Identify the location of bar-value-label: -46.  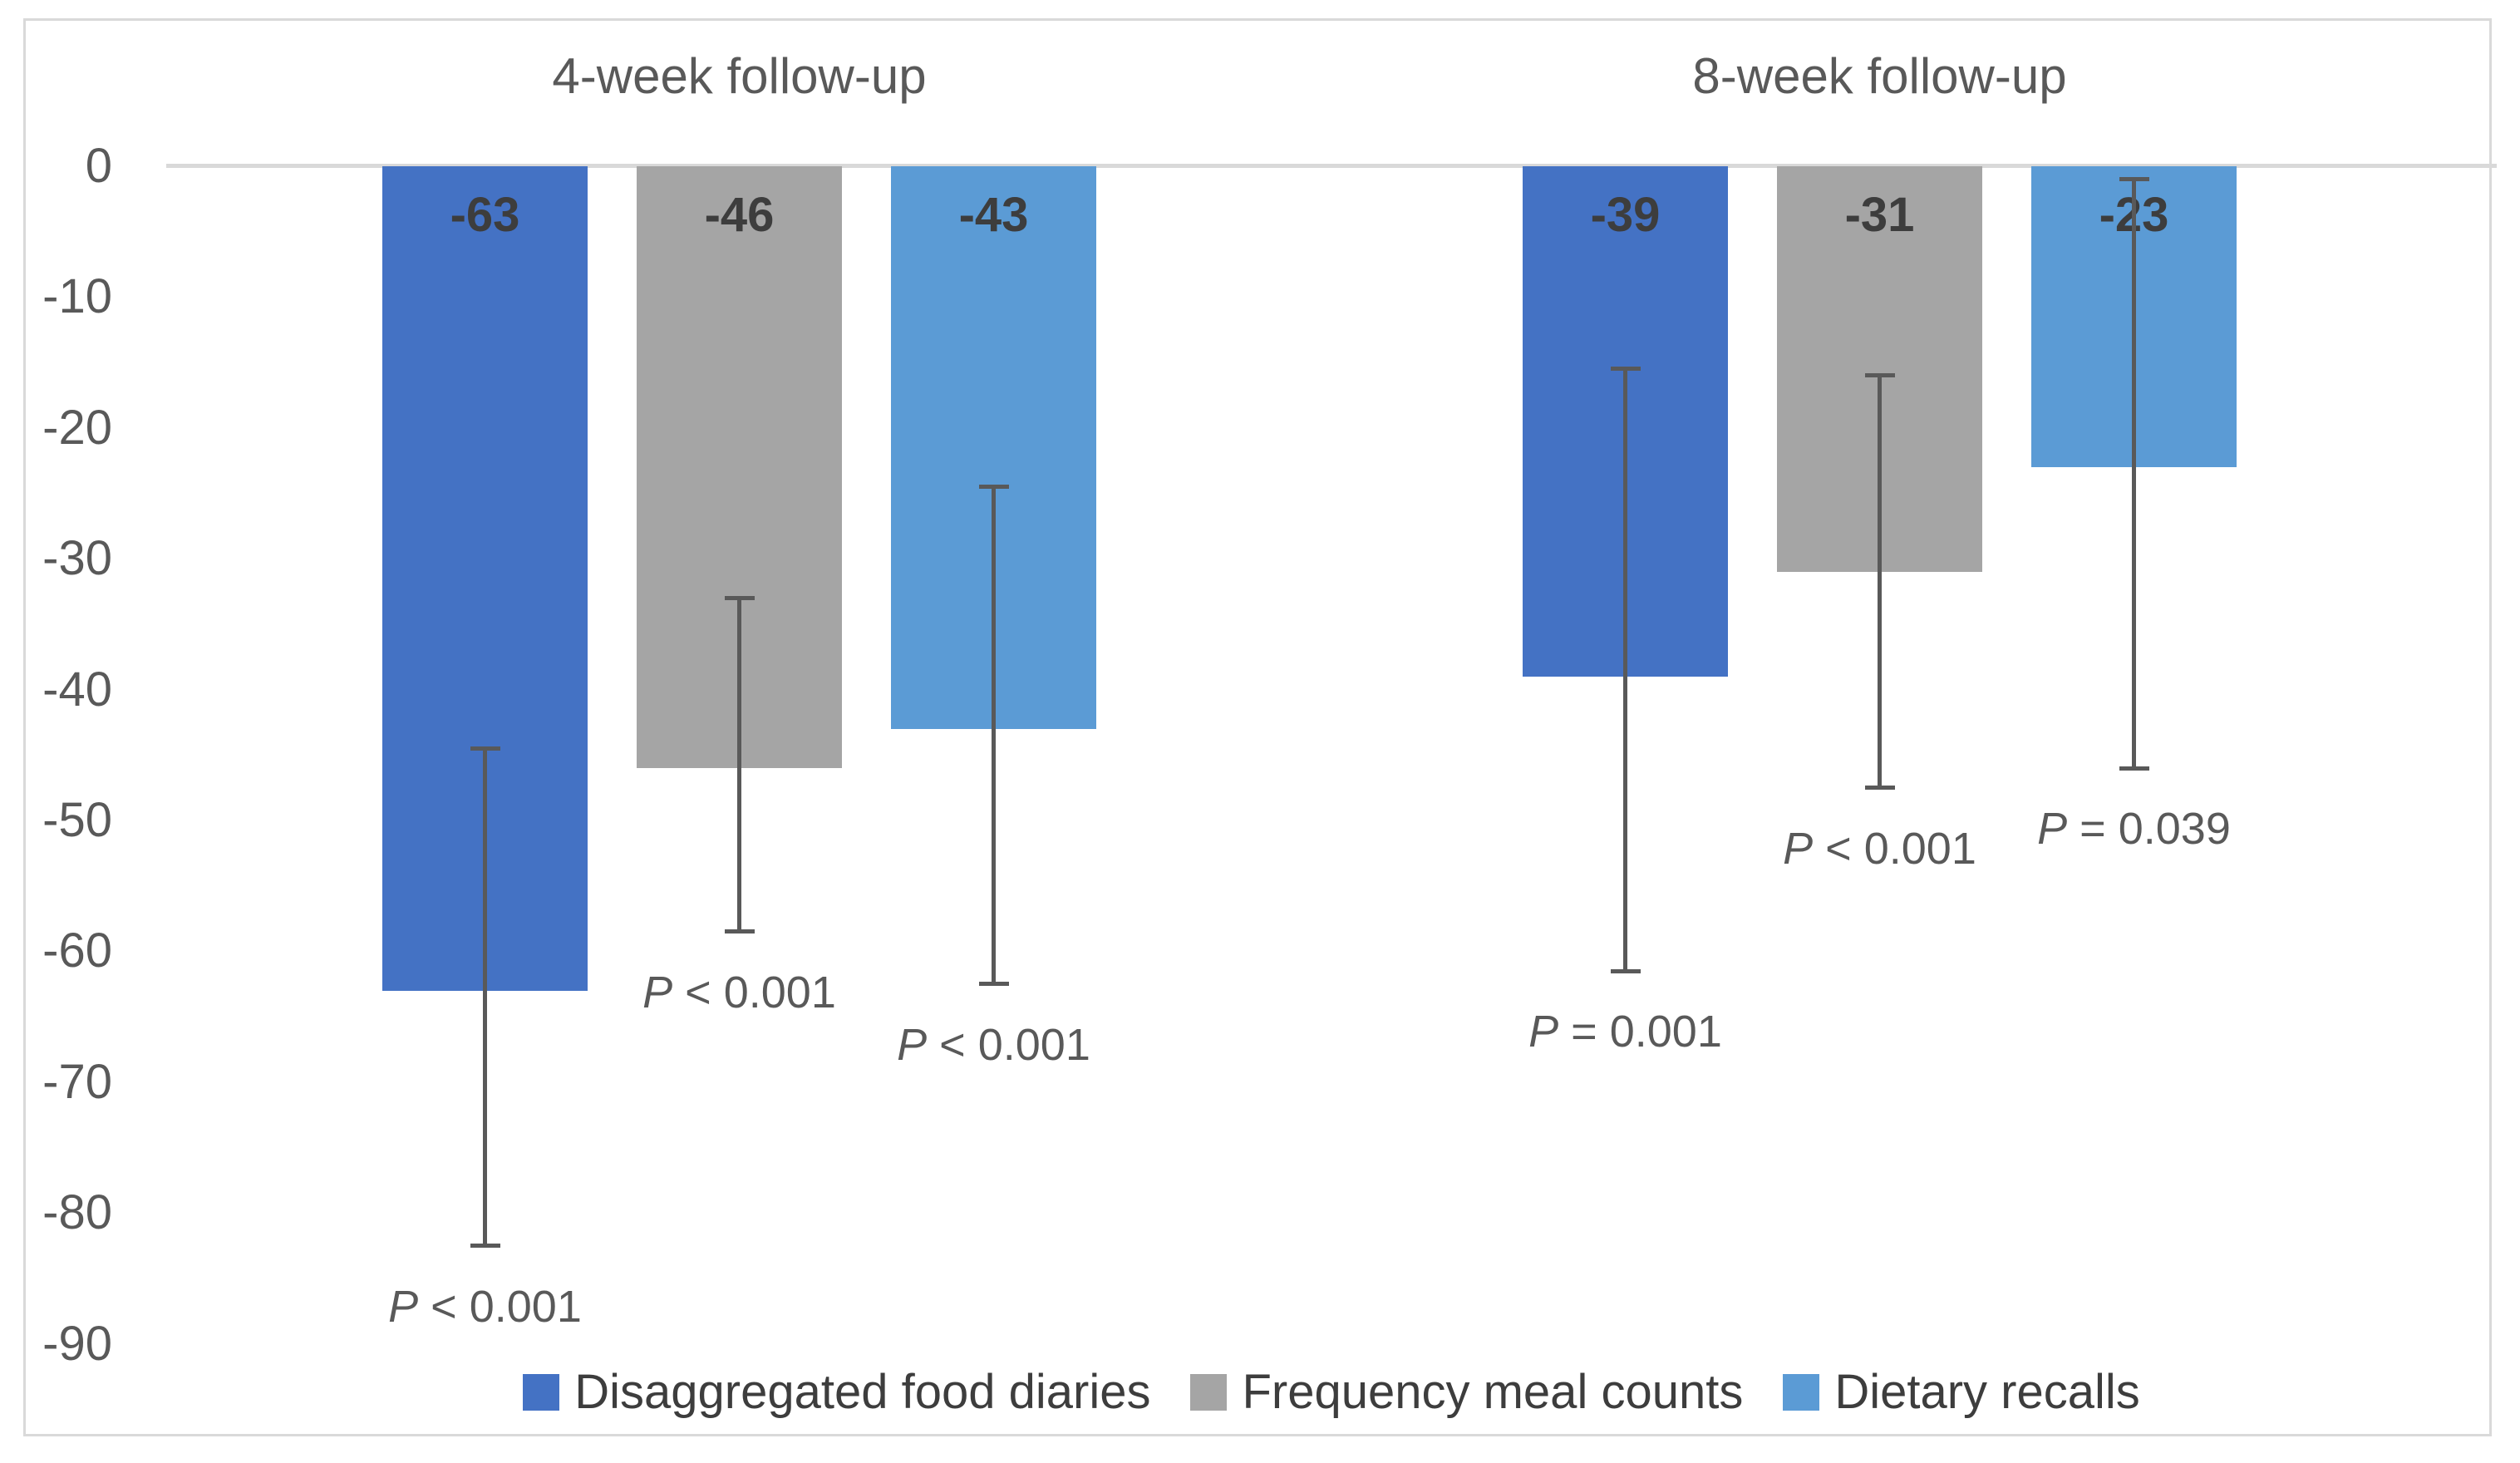
(739, 215).